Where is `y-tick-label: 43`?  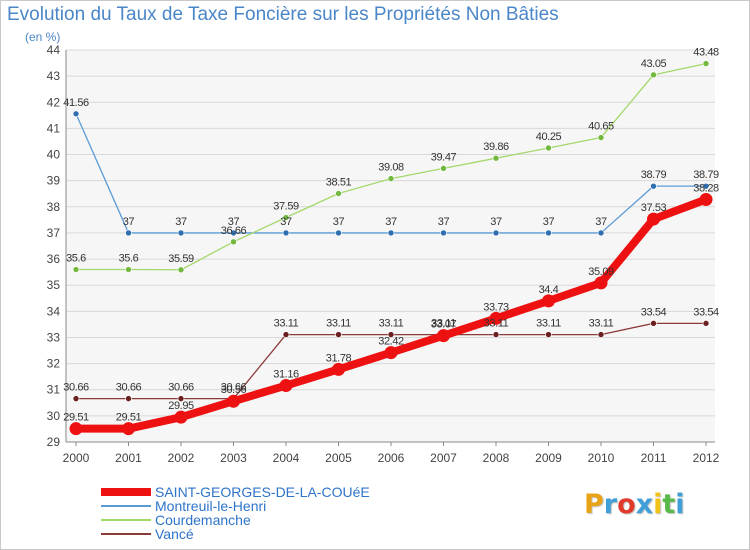 y-tick-label: 43 is located at coordinates (54, 76).